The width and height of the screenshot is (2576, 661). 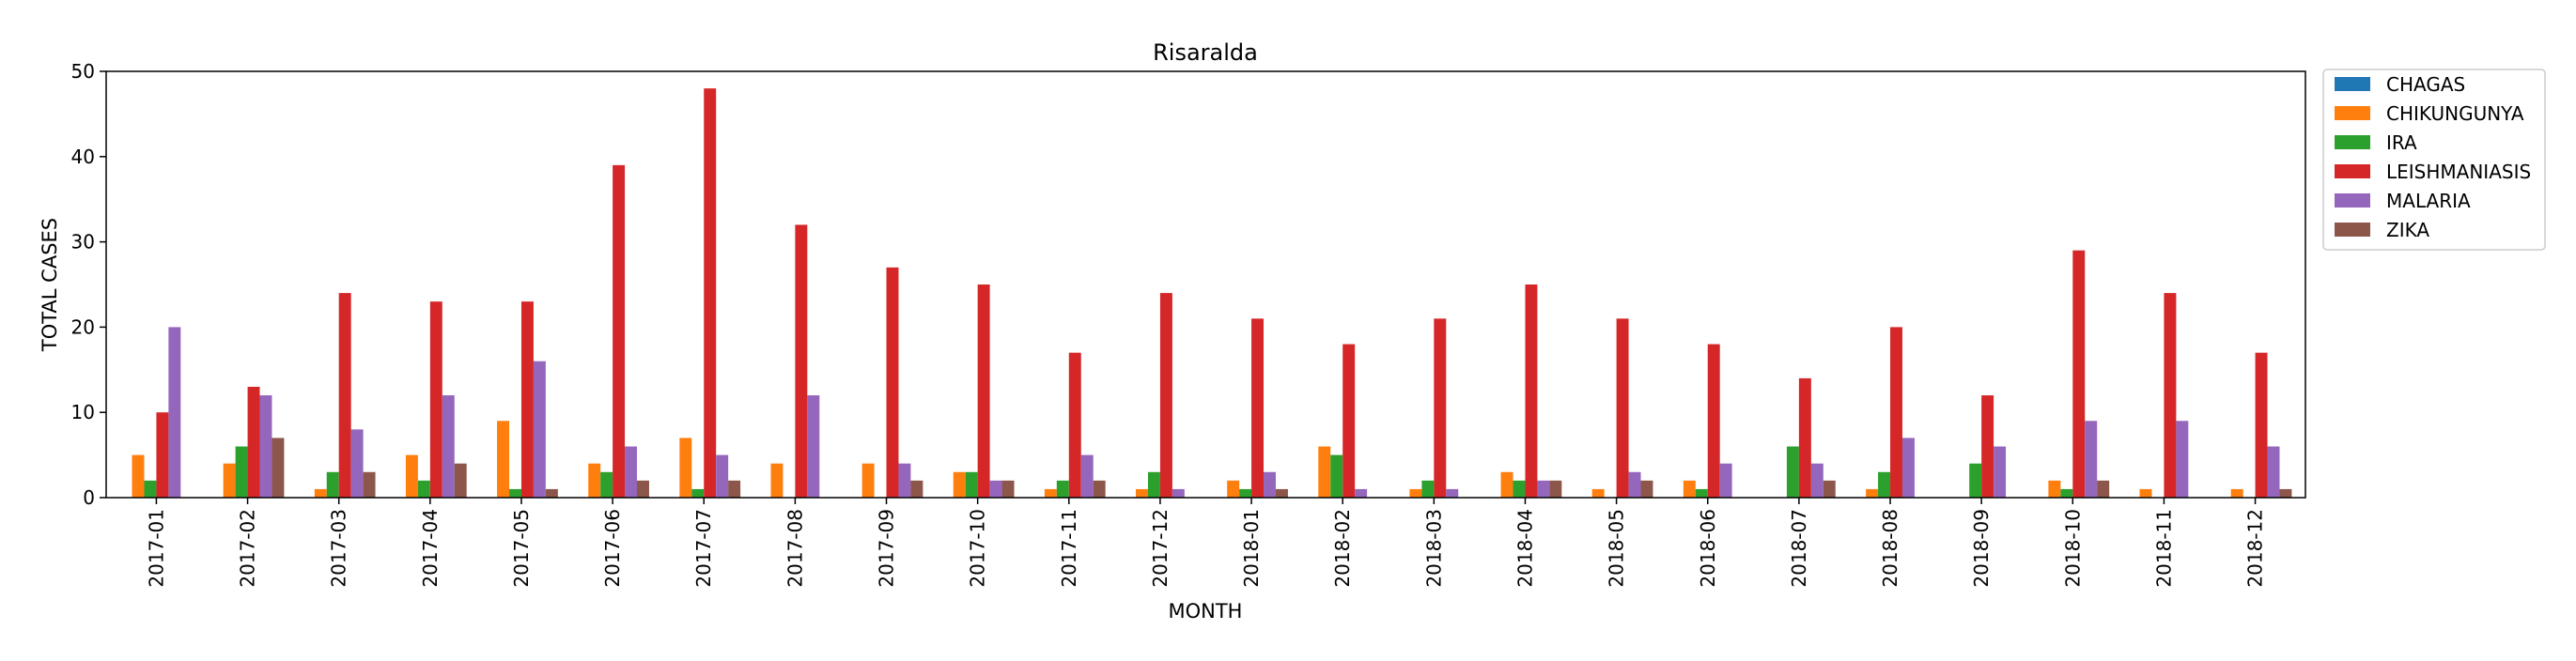 What do you see at coordinates (1799, 548) in the screenshot?
I see `x-tick-label: 2018-07` at bounding box center [1799, 548].